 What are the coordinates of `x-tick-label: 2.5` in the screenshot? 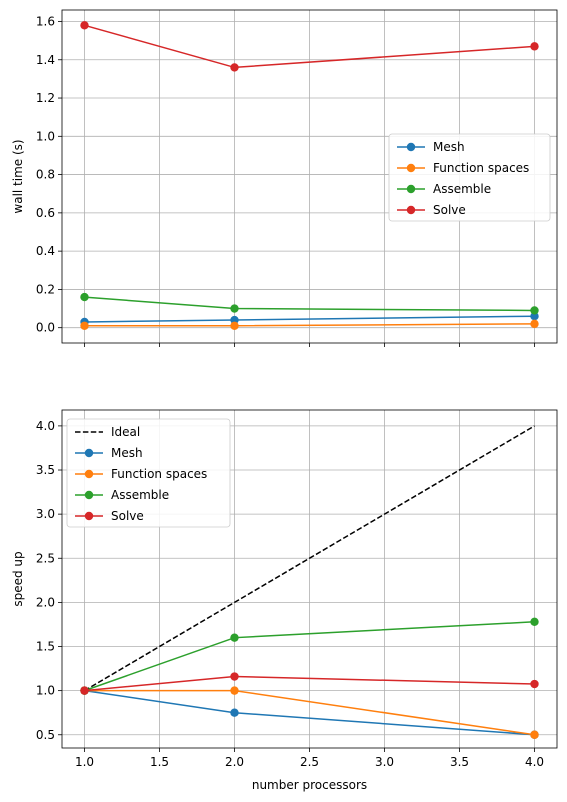 It's located at (309, 762).